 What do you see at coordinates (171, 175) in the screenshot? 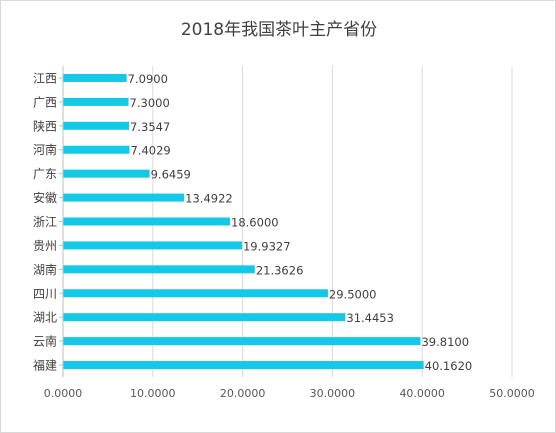
I see `value-label-4: 9.6459` at bounding box center [171, 175].